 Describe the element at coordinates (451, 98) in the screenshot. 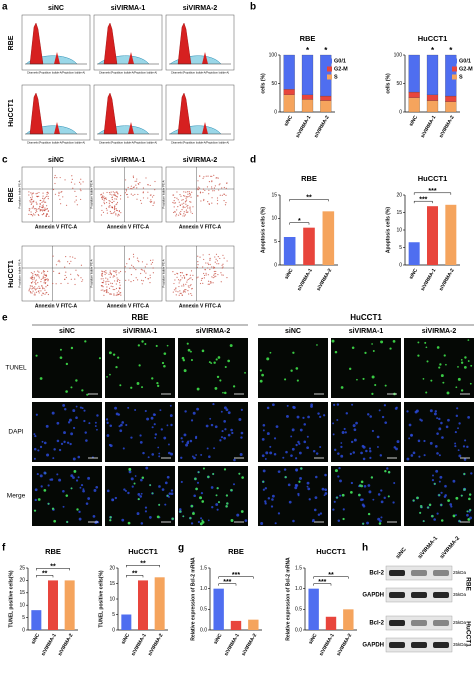

I see `bar-segment` at that location.